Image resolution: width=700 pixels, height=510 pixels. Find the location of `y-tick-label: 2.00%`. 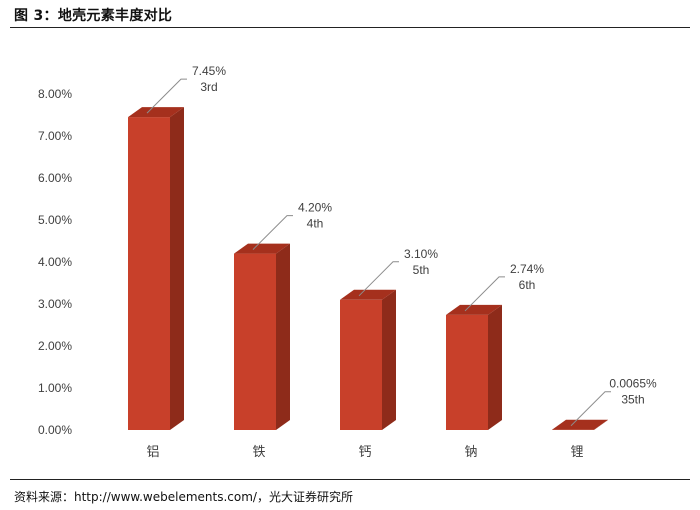

y-tick-label: 2.00% is located at coordinates (55, 346).